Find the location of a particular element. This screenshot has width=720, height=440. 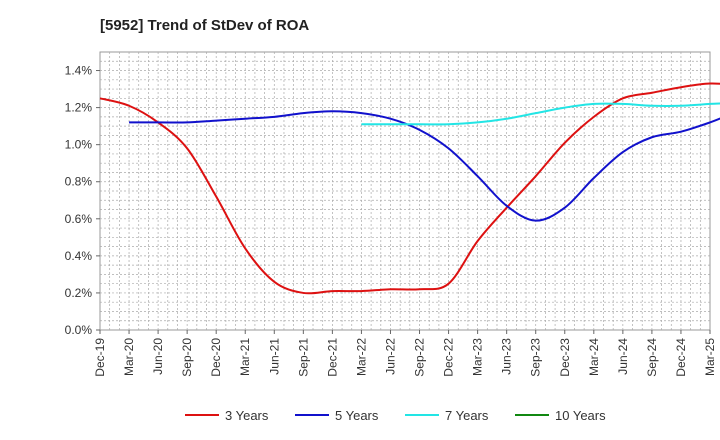

legend-label: 7 Years is located at coordinates (467, 415).